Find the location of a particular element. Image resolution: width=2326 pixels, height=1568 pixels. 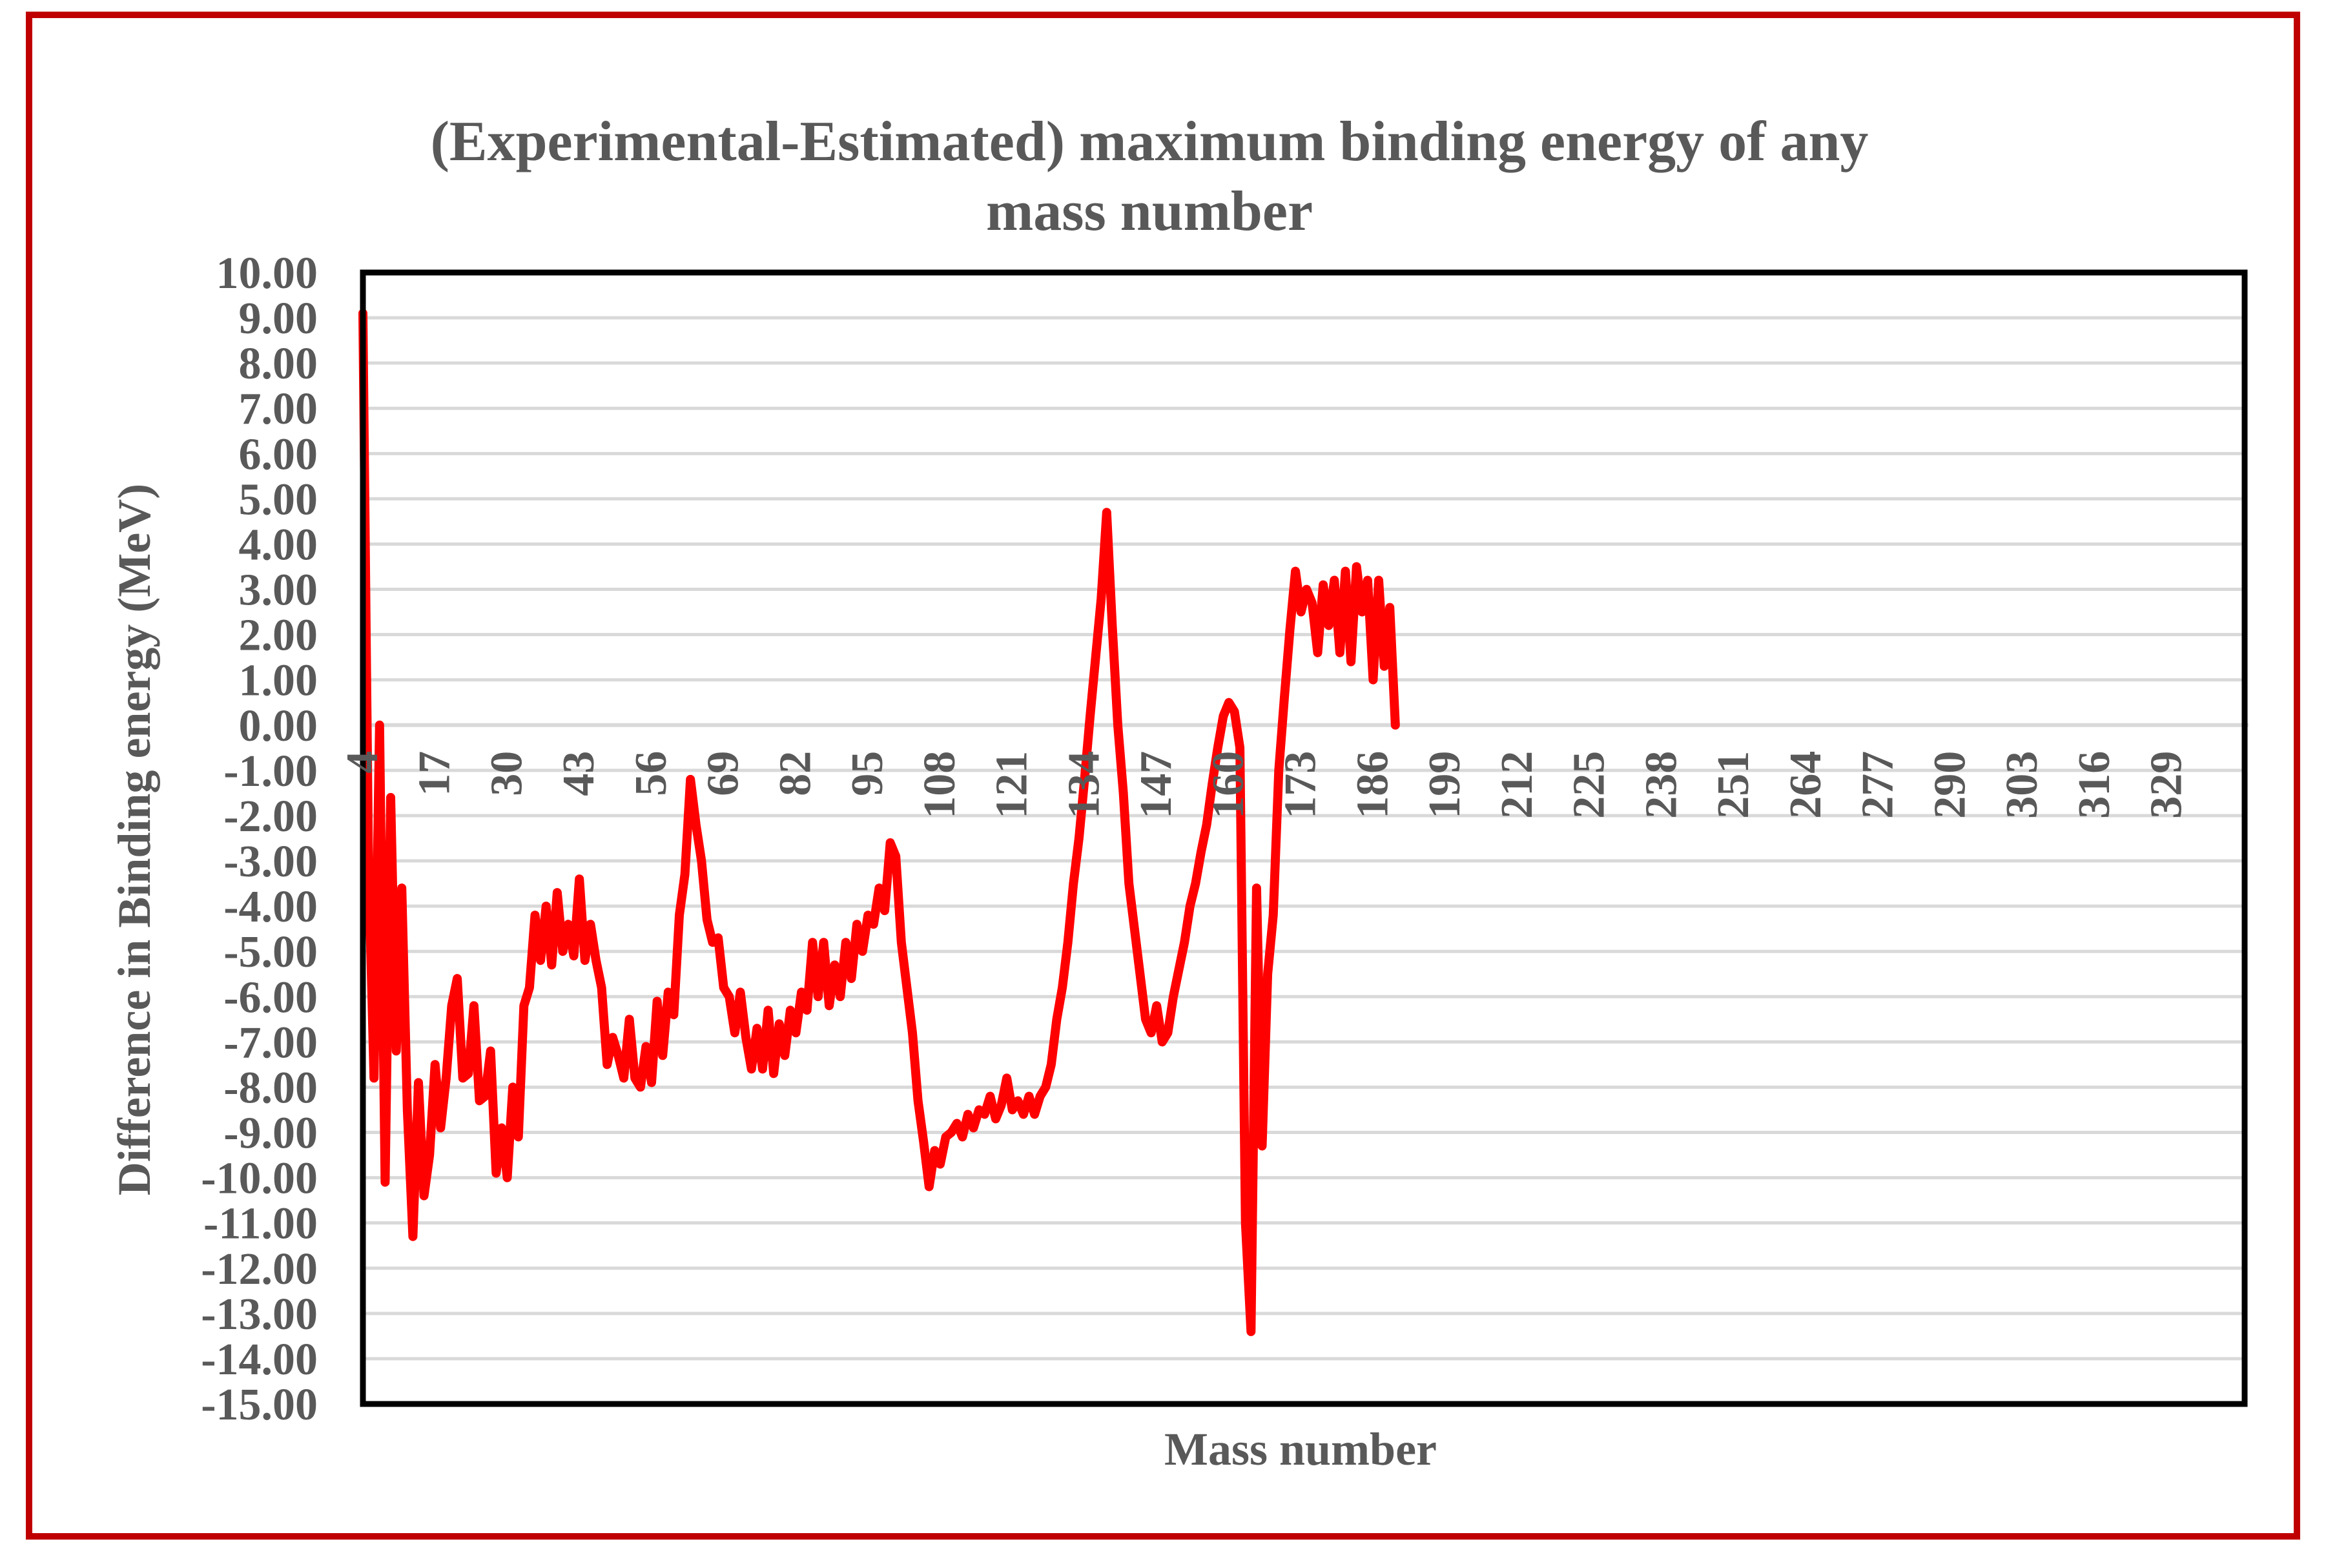

chart-title-line-2: mass number is located at coordinates (1149, 211).